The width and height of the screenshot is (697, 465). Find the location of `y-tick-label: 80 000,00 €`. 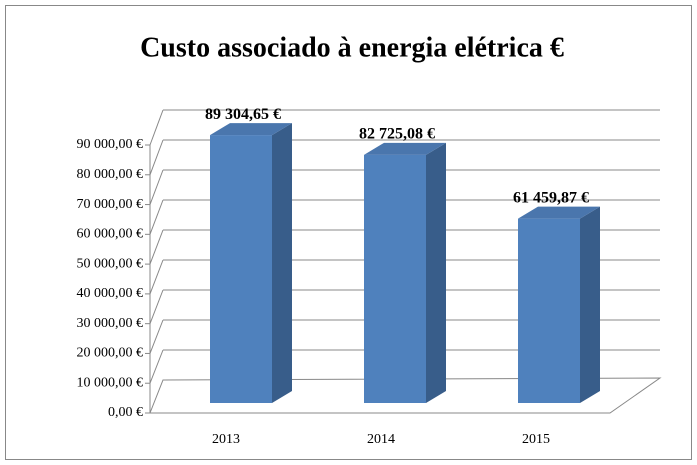

y-tick-label: 80 000,00 € is located at coordinates (110, 174).